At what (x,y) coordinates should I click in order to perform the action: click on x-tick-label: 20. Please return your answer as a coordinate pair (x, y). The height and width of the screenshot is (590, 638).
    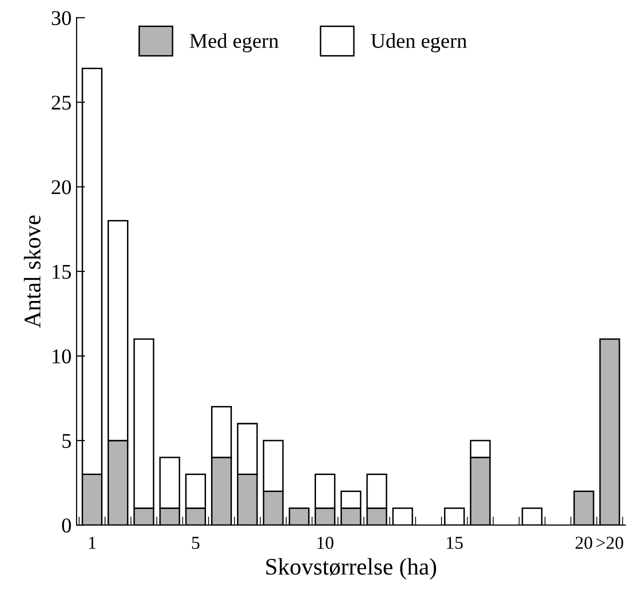
    Looking at the image, I should click on (584, 542).